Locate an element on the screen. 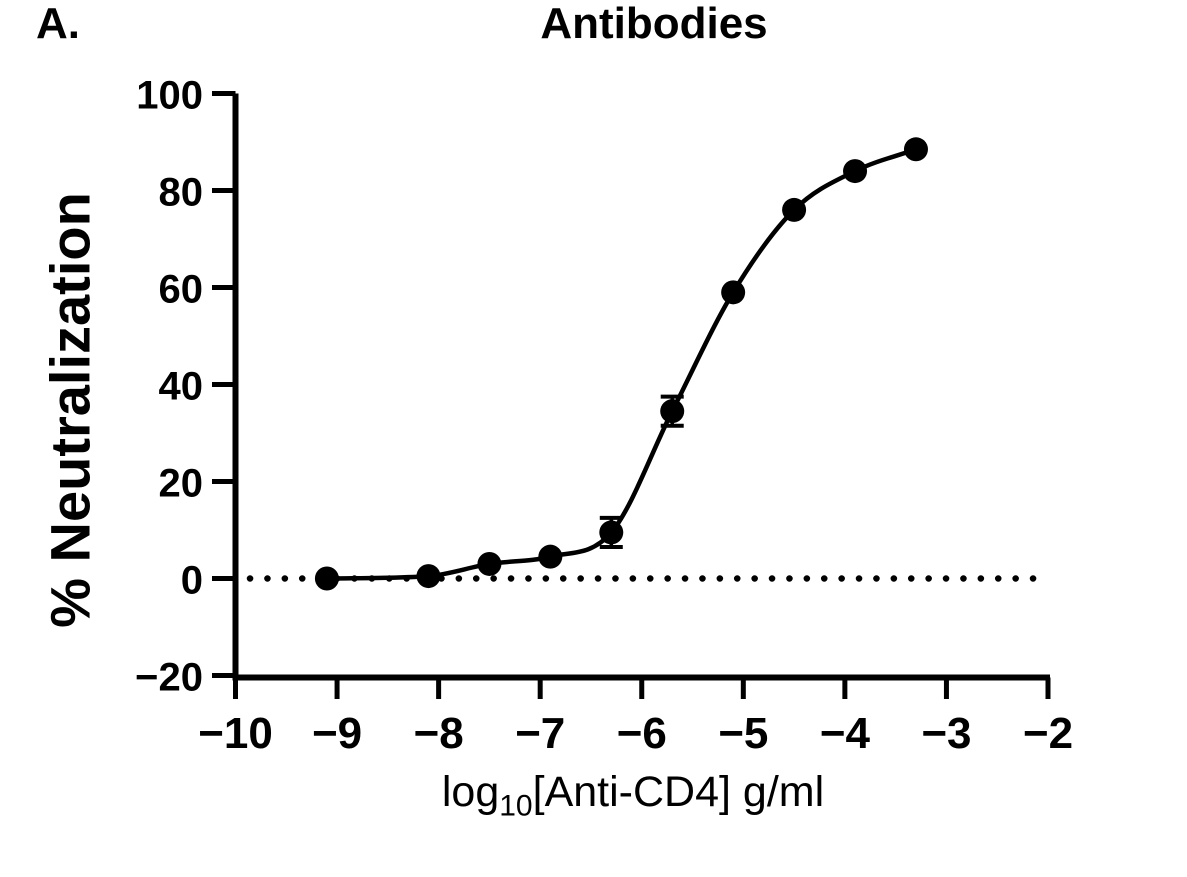  y-tick-label: 40 is located at coordinates (181, 387).